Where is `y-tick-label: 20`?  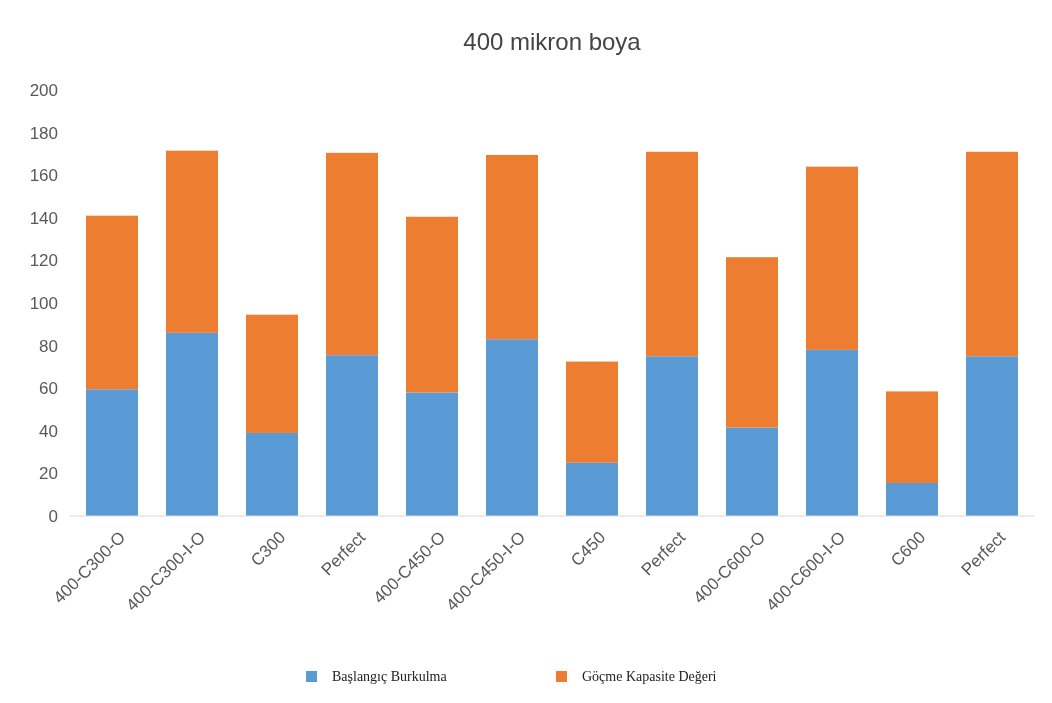
y-tick-label: 20 is located at coordinates (48, 474).